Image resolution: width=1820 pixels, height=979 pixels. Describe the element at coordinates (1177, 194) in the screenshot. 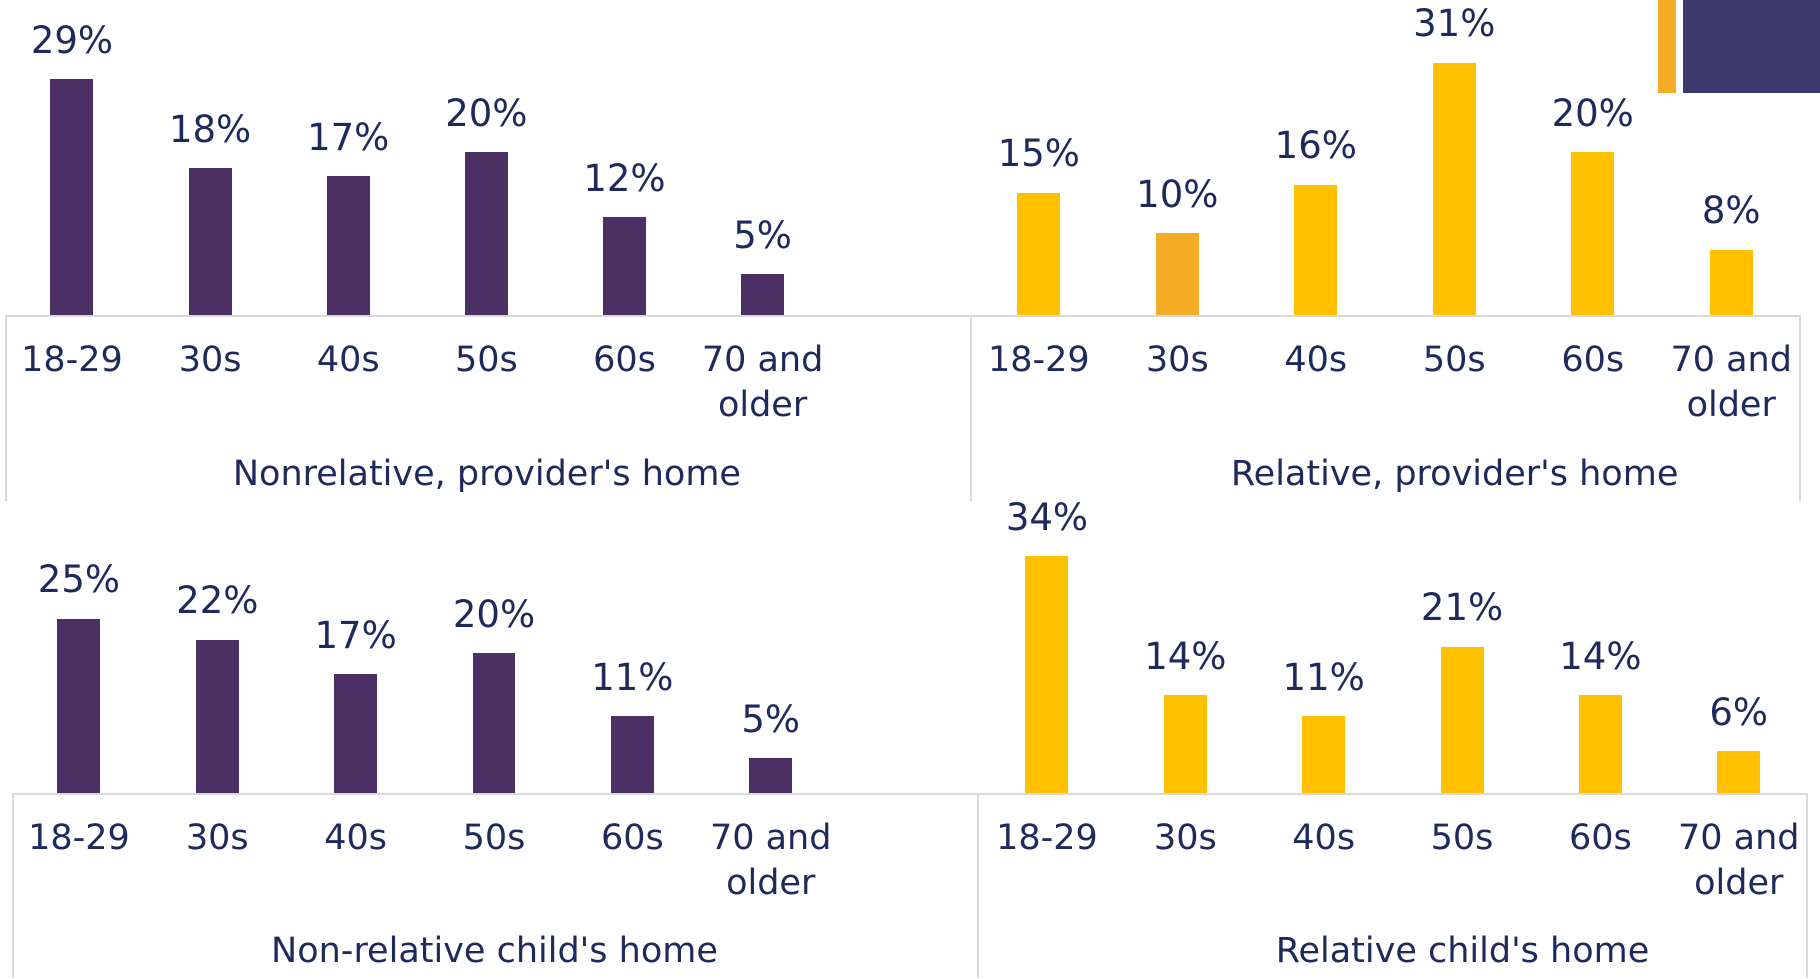

I see `value-label: 10%` at that location.